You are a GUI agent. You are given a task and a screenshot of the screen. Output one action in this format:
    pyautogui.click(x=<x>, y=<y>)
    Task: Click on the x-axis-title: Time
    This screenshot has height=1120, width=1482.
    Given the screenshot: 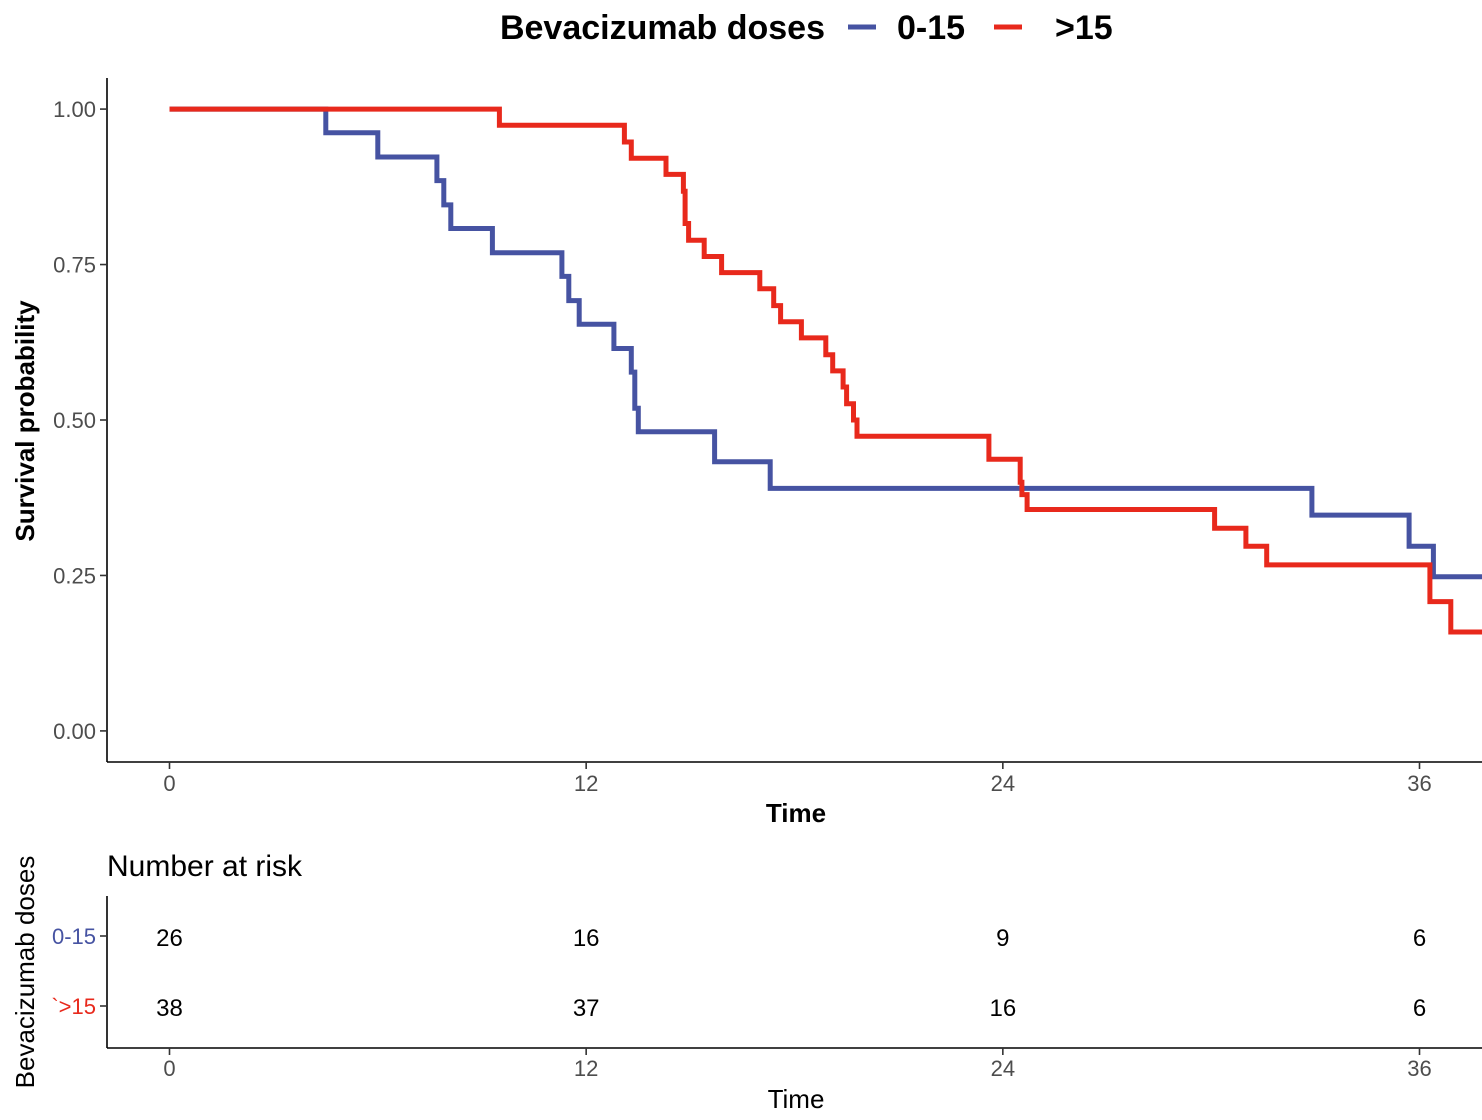 What is the action you would take?
    pyautogui.click(x=796, y=813)
    